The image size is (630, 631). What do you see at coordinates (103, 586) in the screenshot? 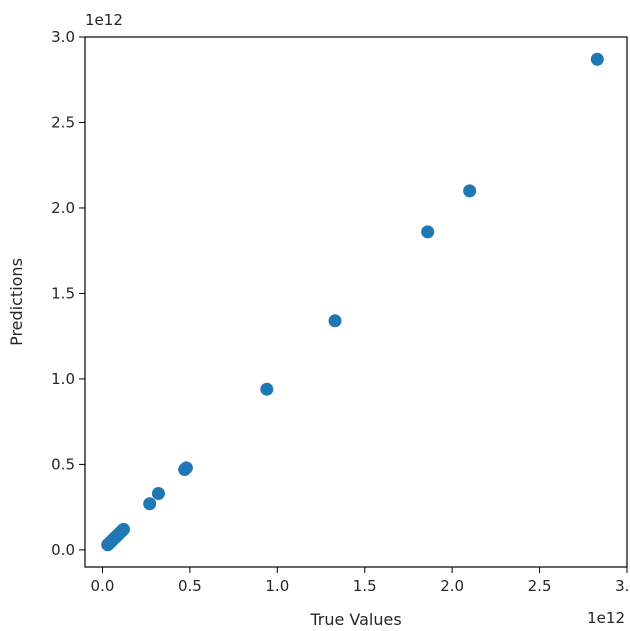
I see `x-tick-label: 0.0` at bounding box center [103, 586].